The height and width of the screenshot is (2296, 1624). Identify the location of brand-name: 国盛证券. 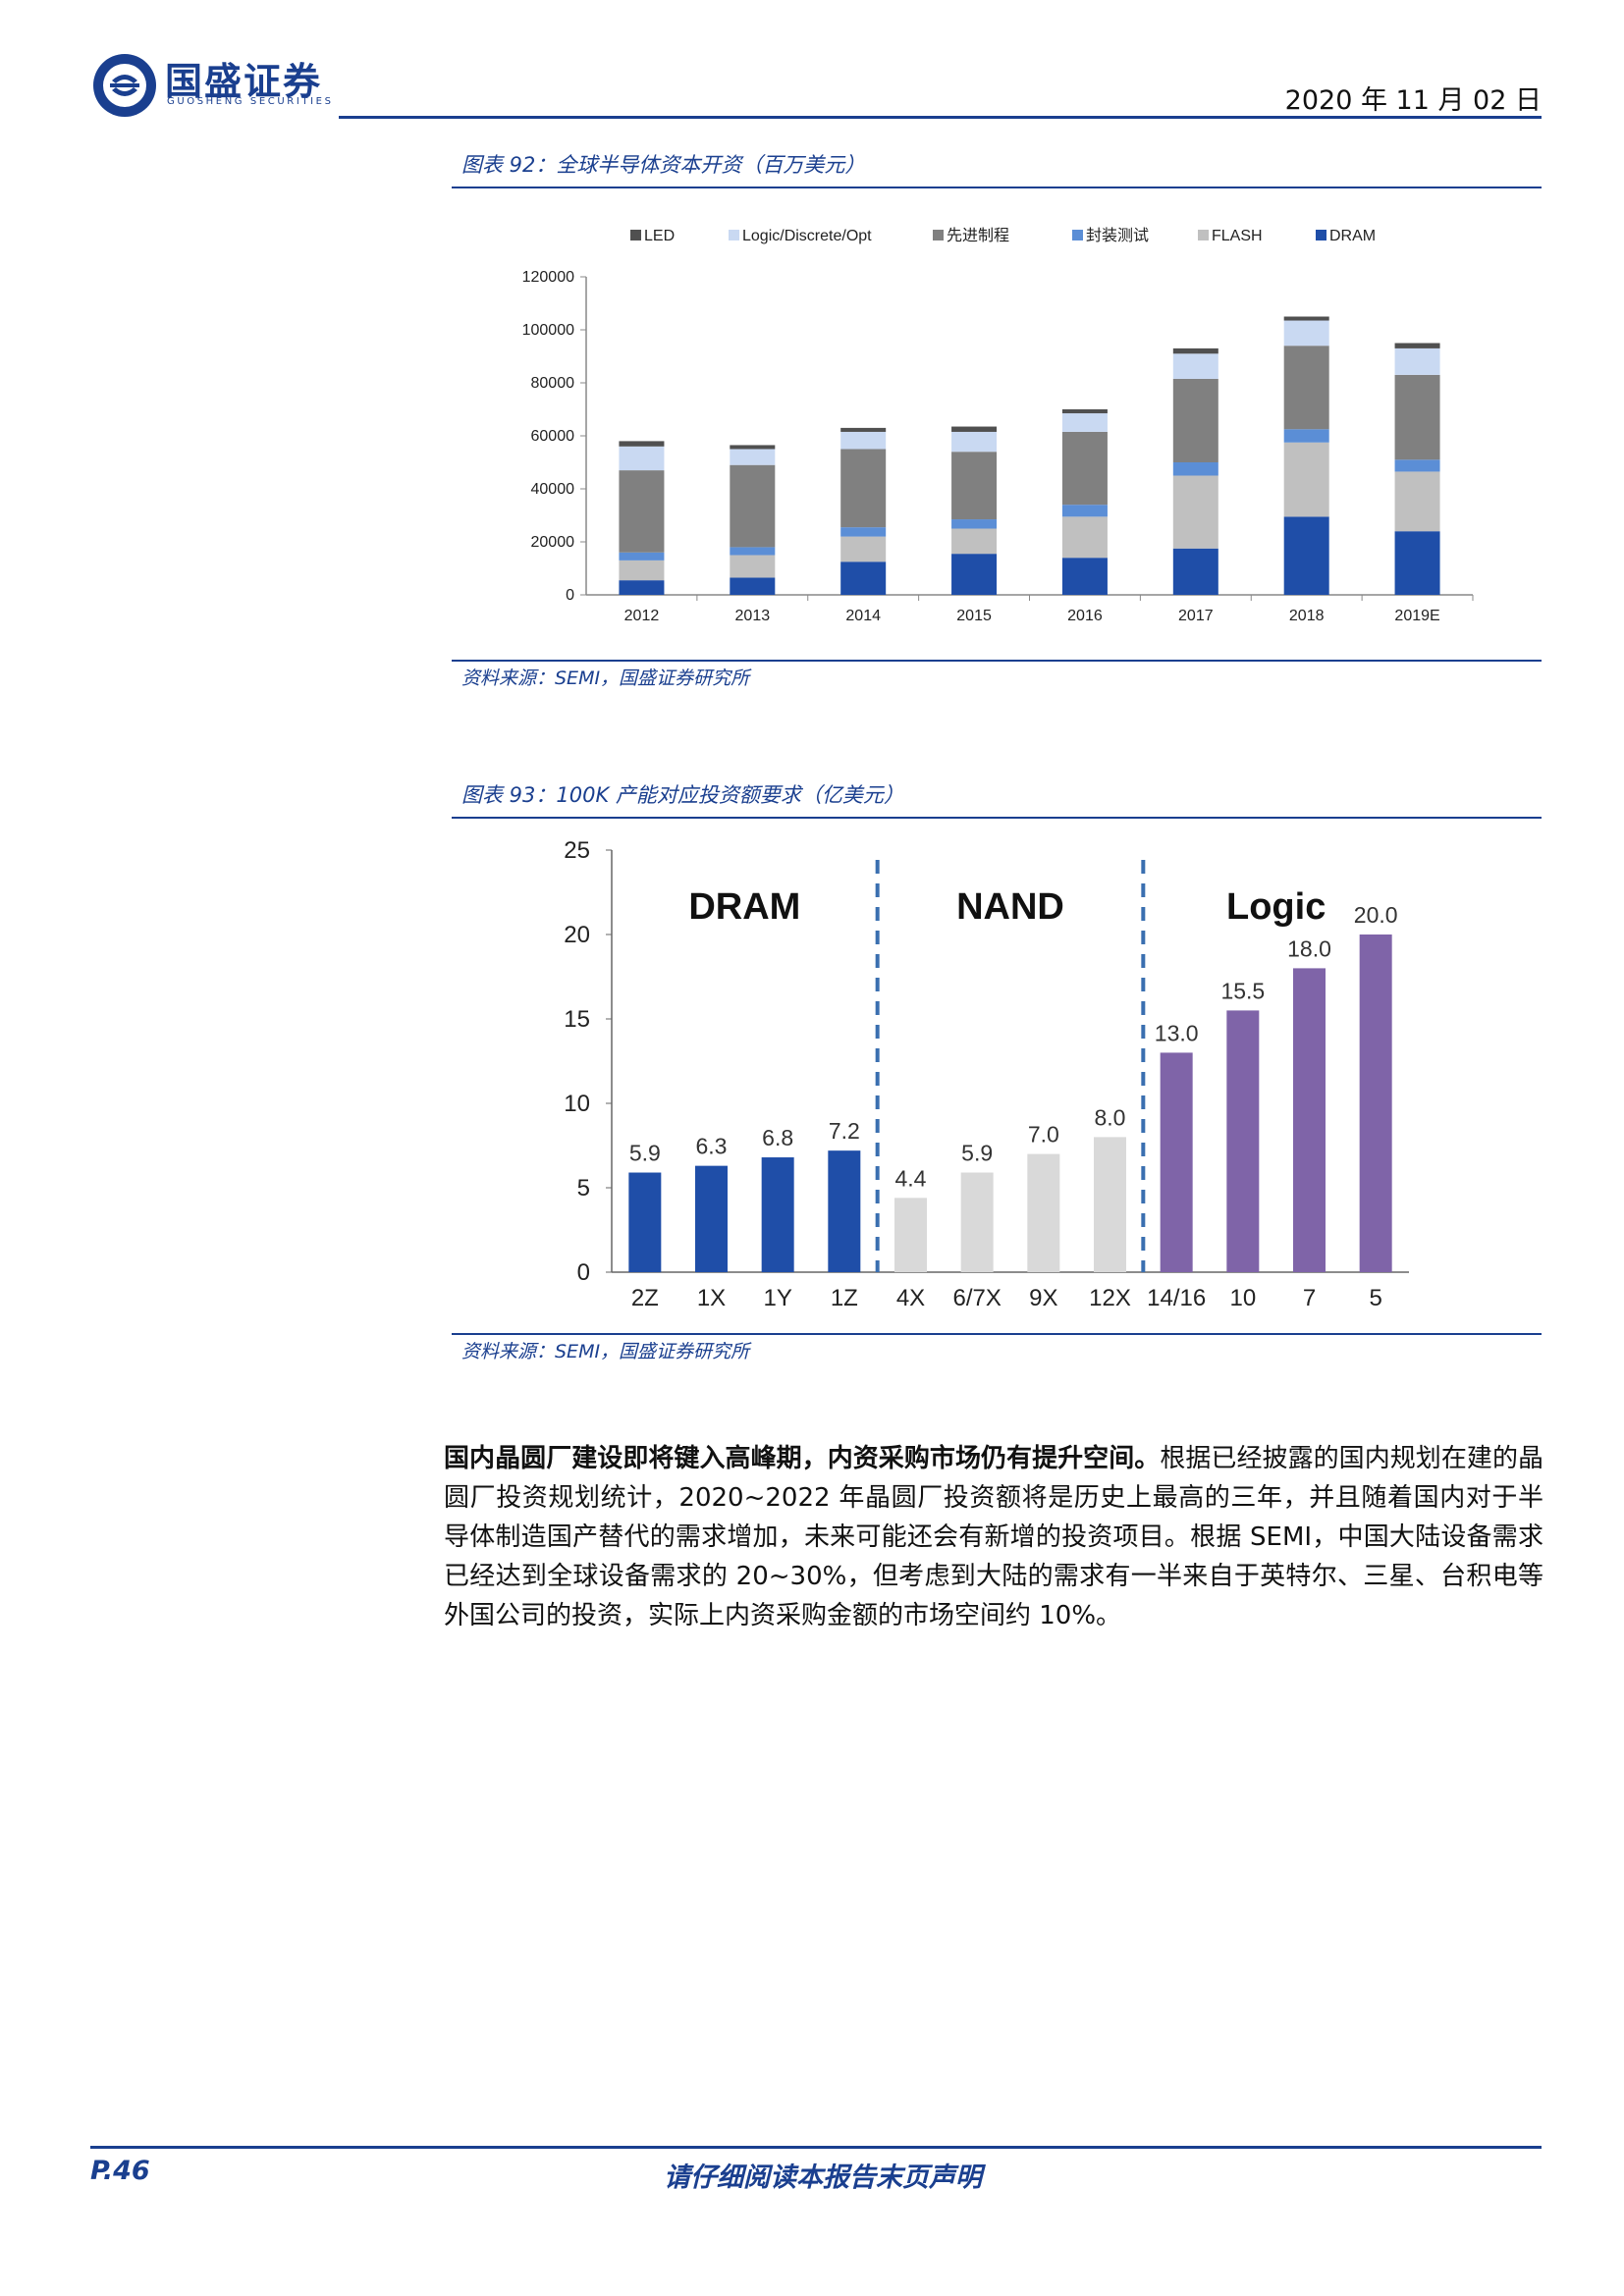
(244, 81).